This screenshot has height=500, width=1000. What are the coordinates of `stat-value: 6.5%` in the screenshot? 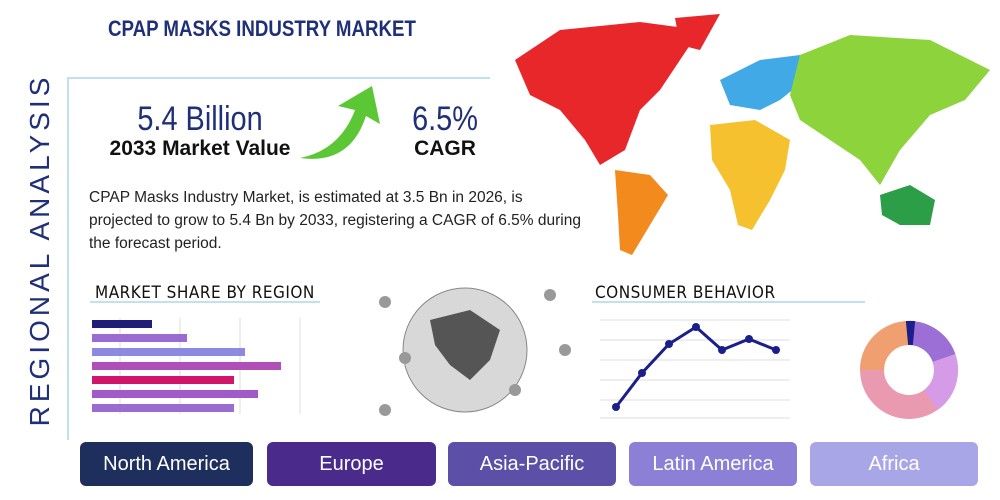 It's located at (445, 119).